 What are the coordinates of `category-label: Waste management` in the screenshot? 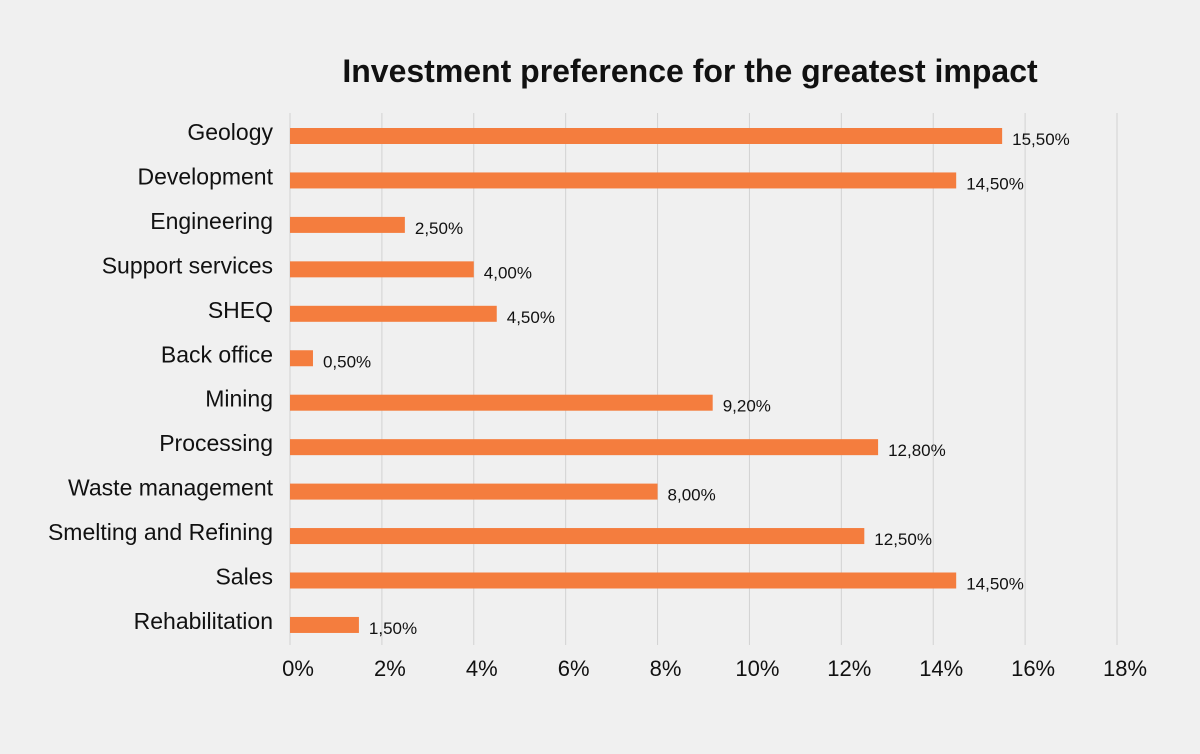 It's located at (171, 488).